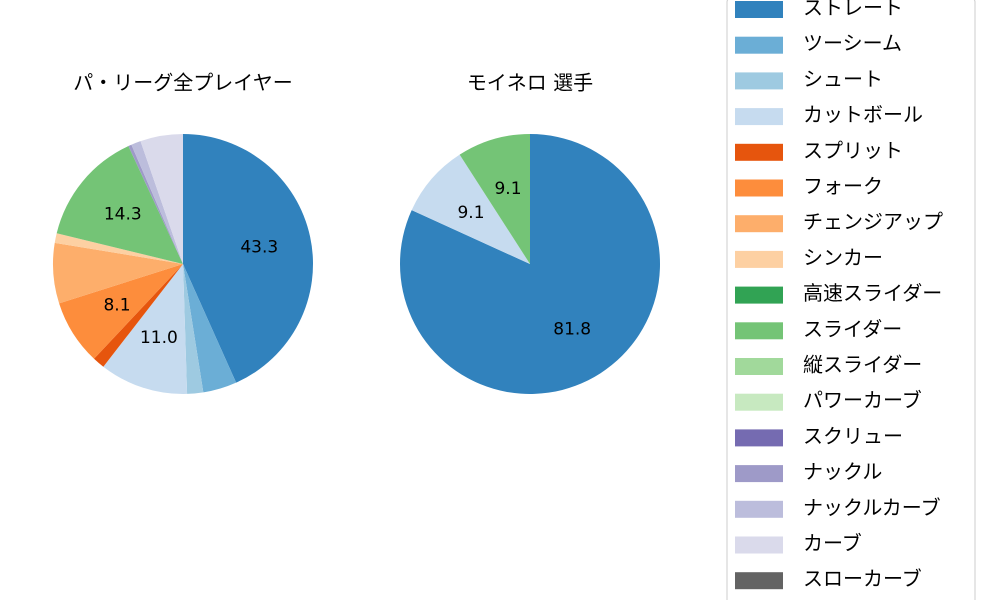  Describe the element at coordinates (116, 306) in the screenshot. I see `data-label: 8.1` at that location.